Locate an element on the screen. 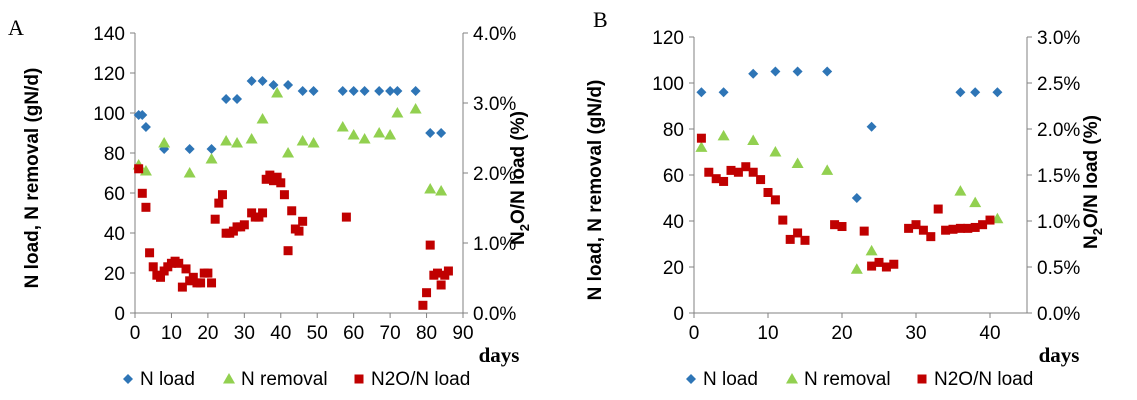  panel-b-y-tick-label: 20 is located at coordinates (673, 268).